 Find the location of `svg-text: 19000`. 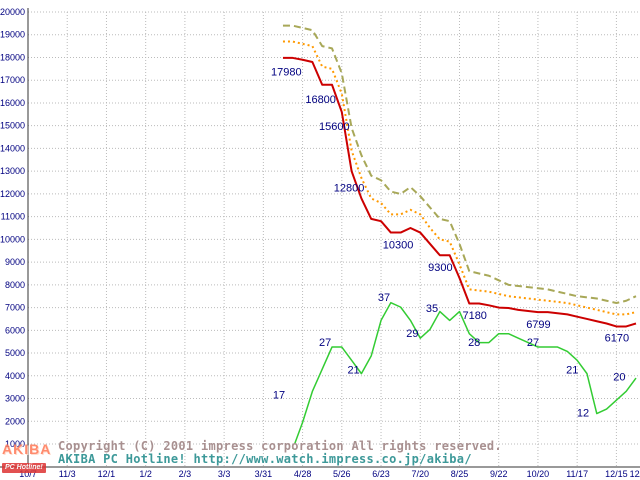

svg-text: 19000 is located at coordinates (12, 35).